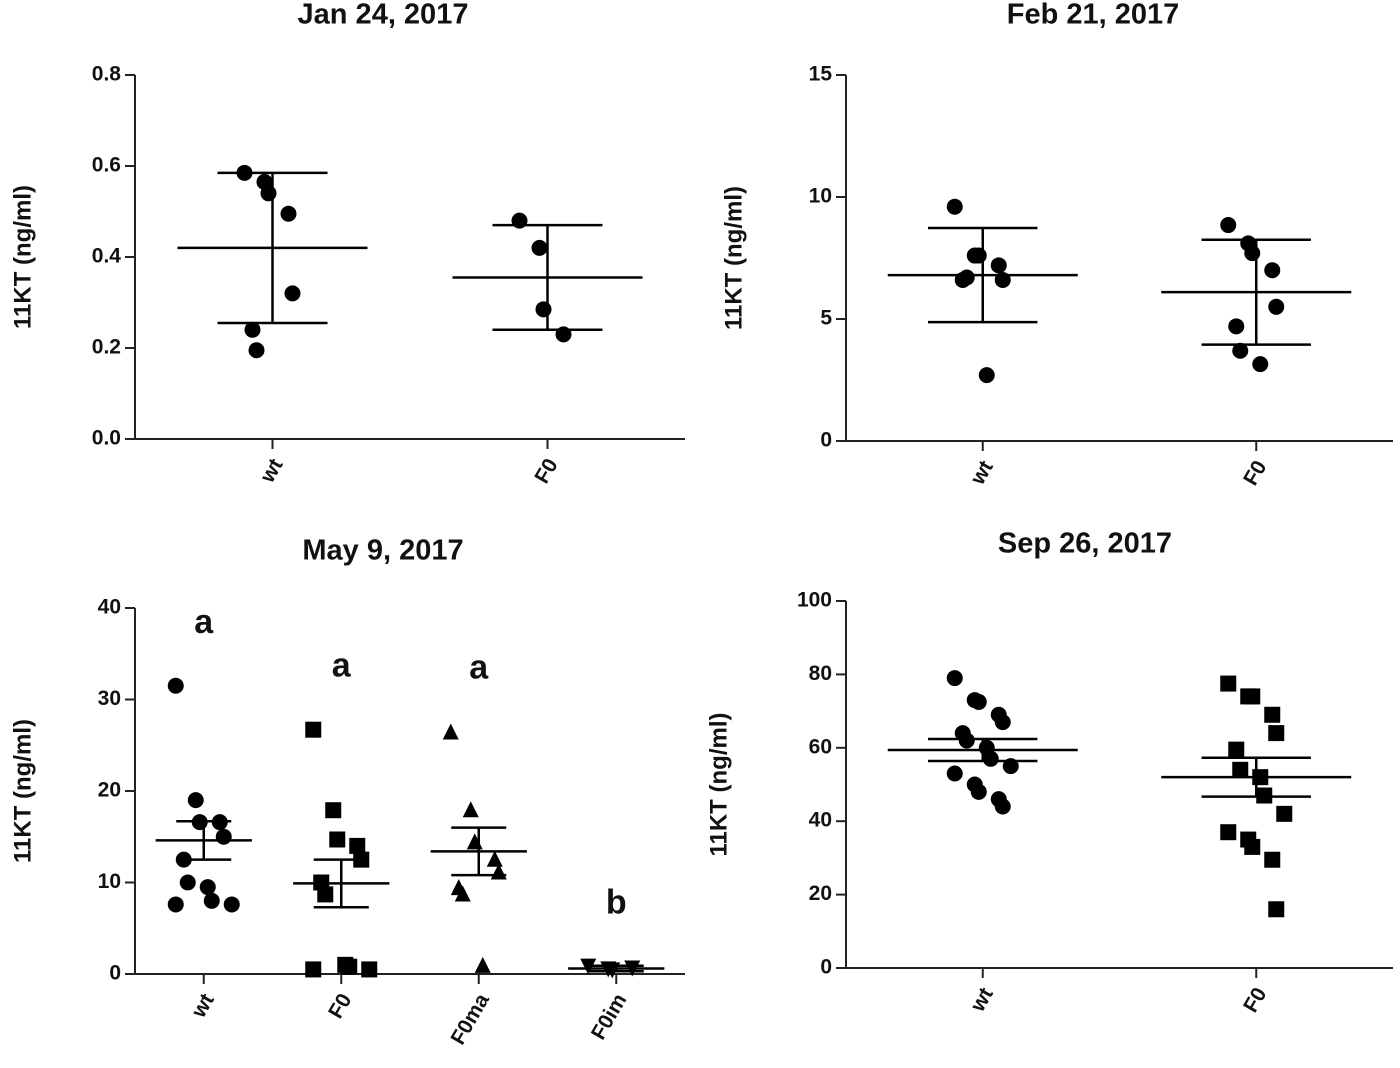 This screenshot has height=1068, width=1400. Describe the element at coordinates (109, 698) in the screenshot. I see `y-tick-label: 30` at that location.